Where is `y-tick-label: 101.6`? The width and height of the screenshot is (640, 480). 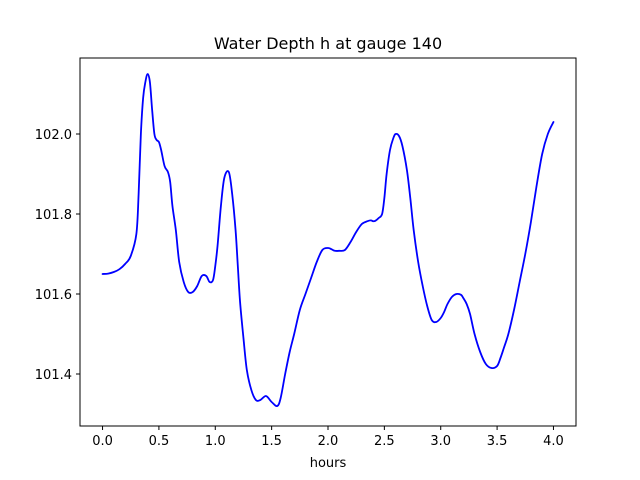
y-tick-label: 101.6 is located at coordinates (53, 295).